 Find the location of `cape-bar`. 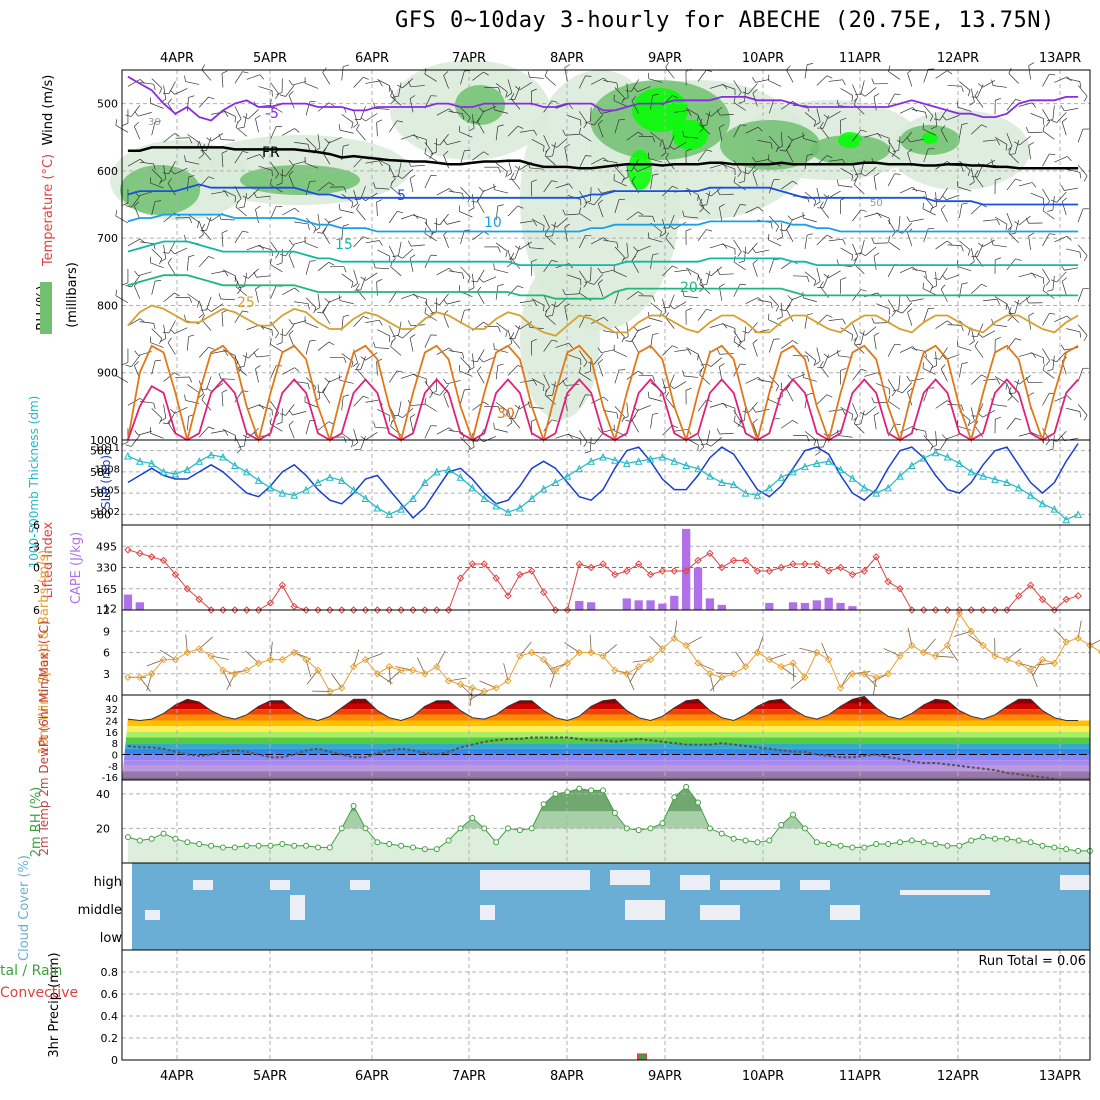

cape-bar is located at coordinates (816, 605).